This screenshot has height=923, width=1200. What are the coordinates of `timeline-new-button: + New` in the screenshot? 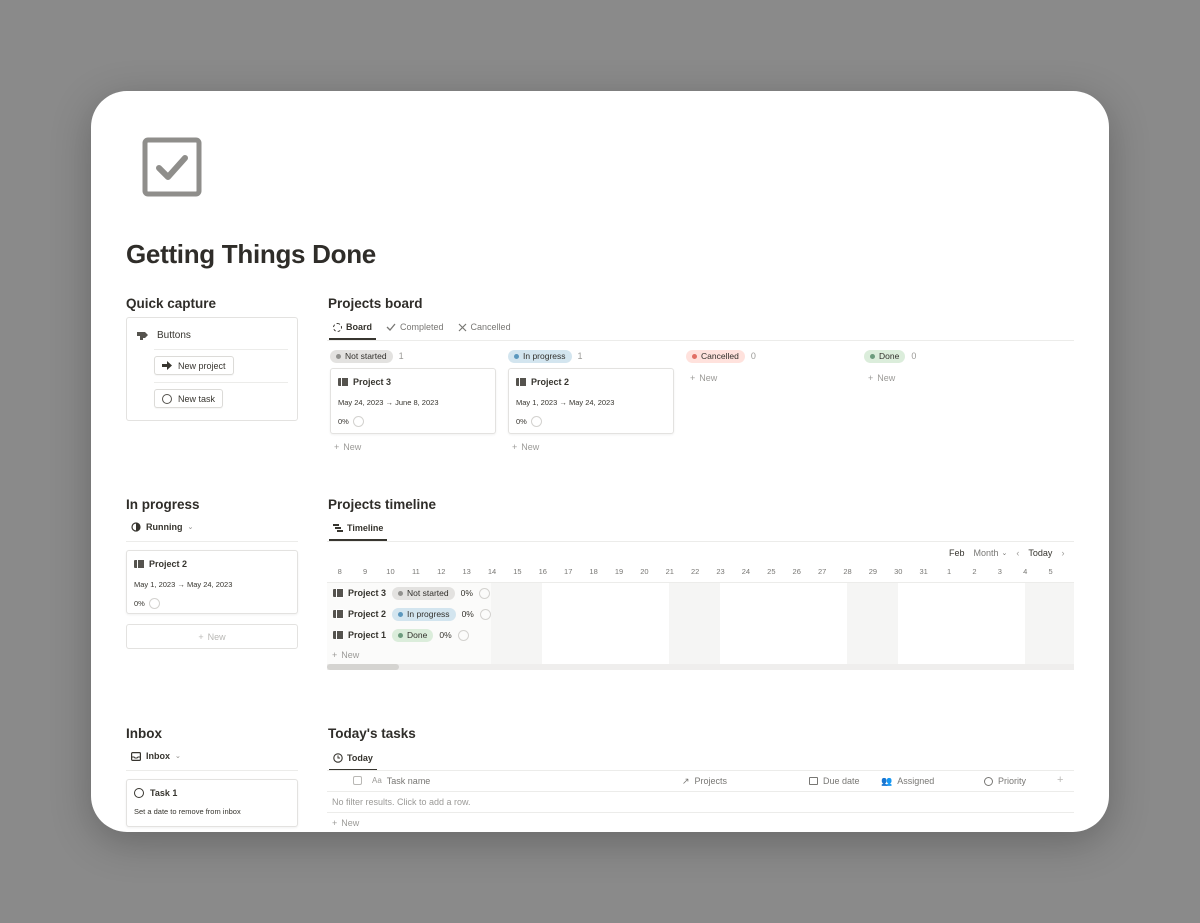 It's located at (345, 655).